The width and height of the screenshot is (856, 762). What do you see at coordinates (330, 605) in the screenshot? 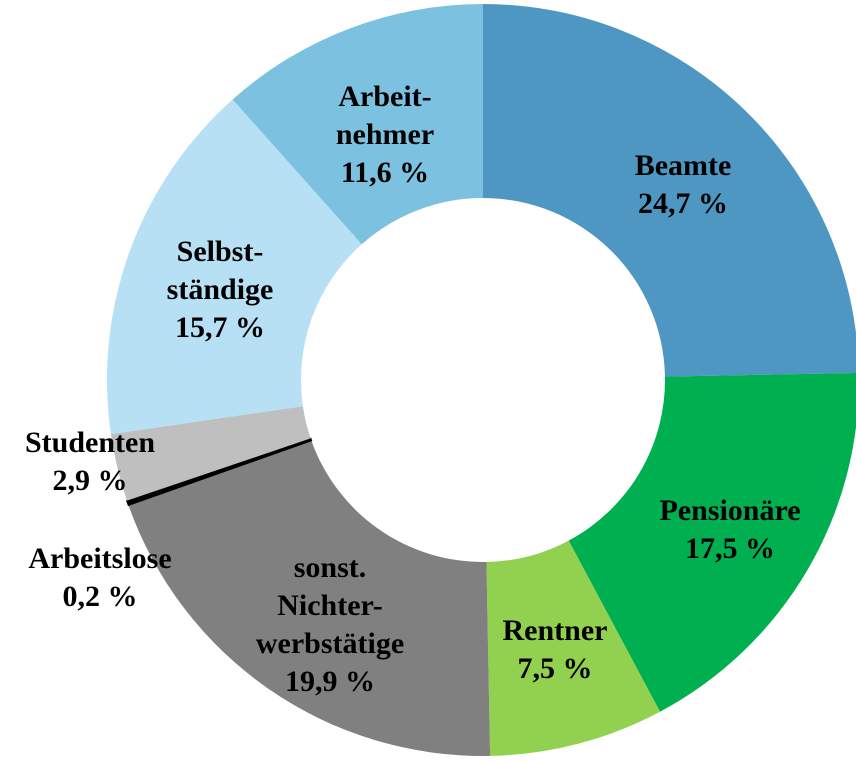
I see `category-label: sonst. Nichter- werbstätige` at bounding box center [330, 605].